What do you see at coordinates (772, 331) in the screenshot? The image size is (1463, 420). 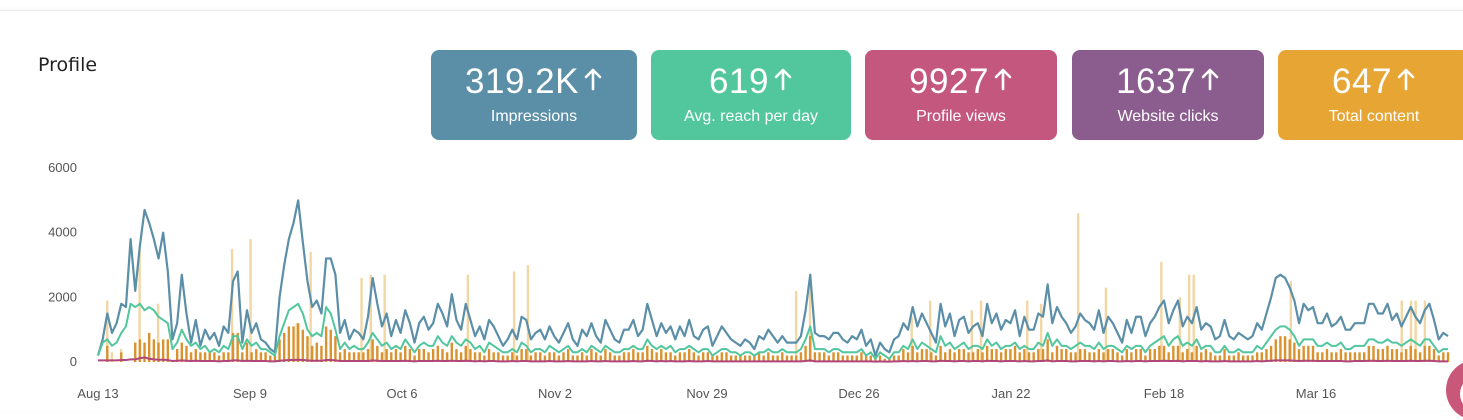 I see `series-line` at bounding box center [772, 331].